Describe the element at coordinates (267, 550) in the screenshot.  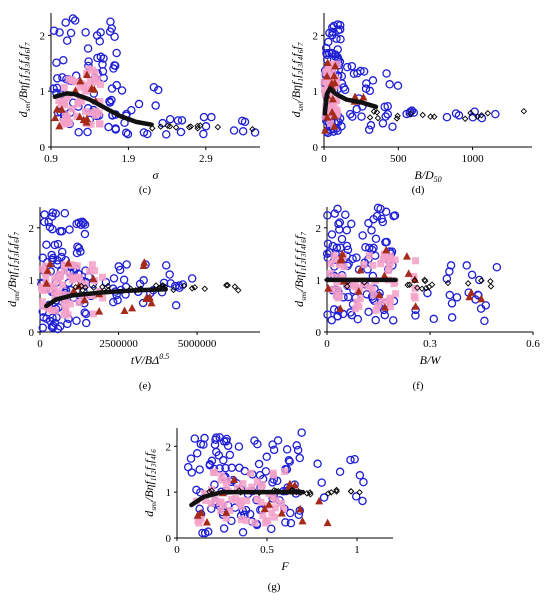
I see `x-tick-label: 0.5` at that location.